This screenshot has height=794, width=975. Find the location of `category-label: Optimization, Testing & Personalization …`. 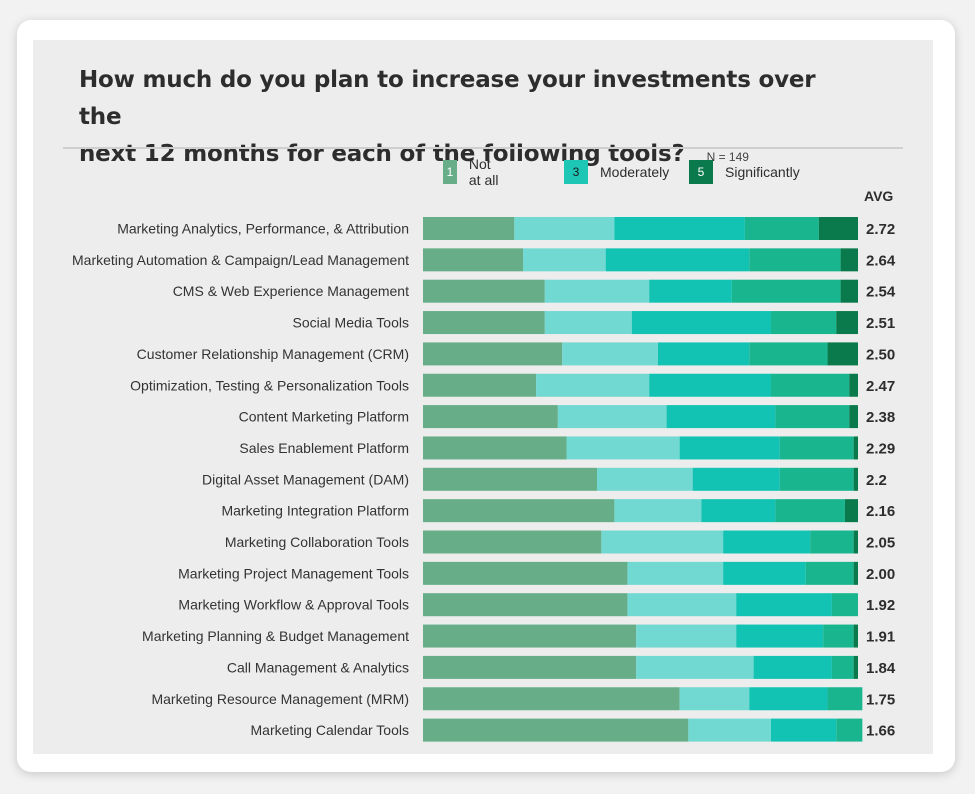

category-label: Optimization, Testing & Personalization … is located at coordinates (269, 385).